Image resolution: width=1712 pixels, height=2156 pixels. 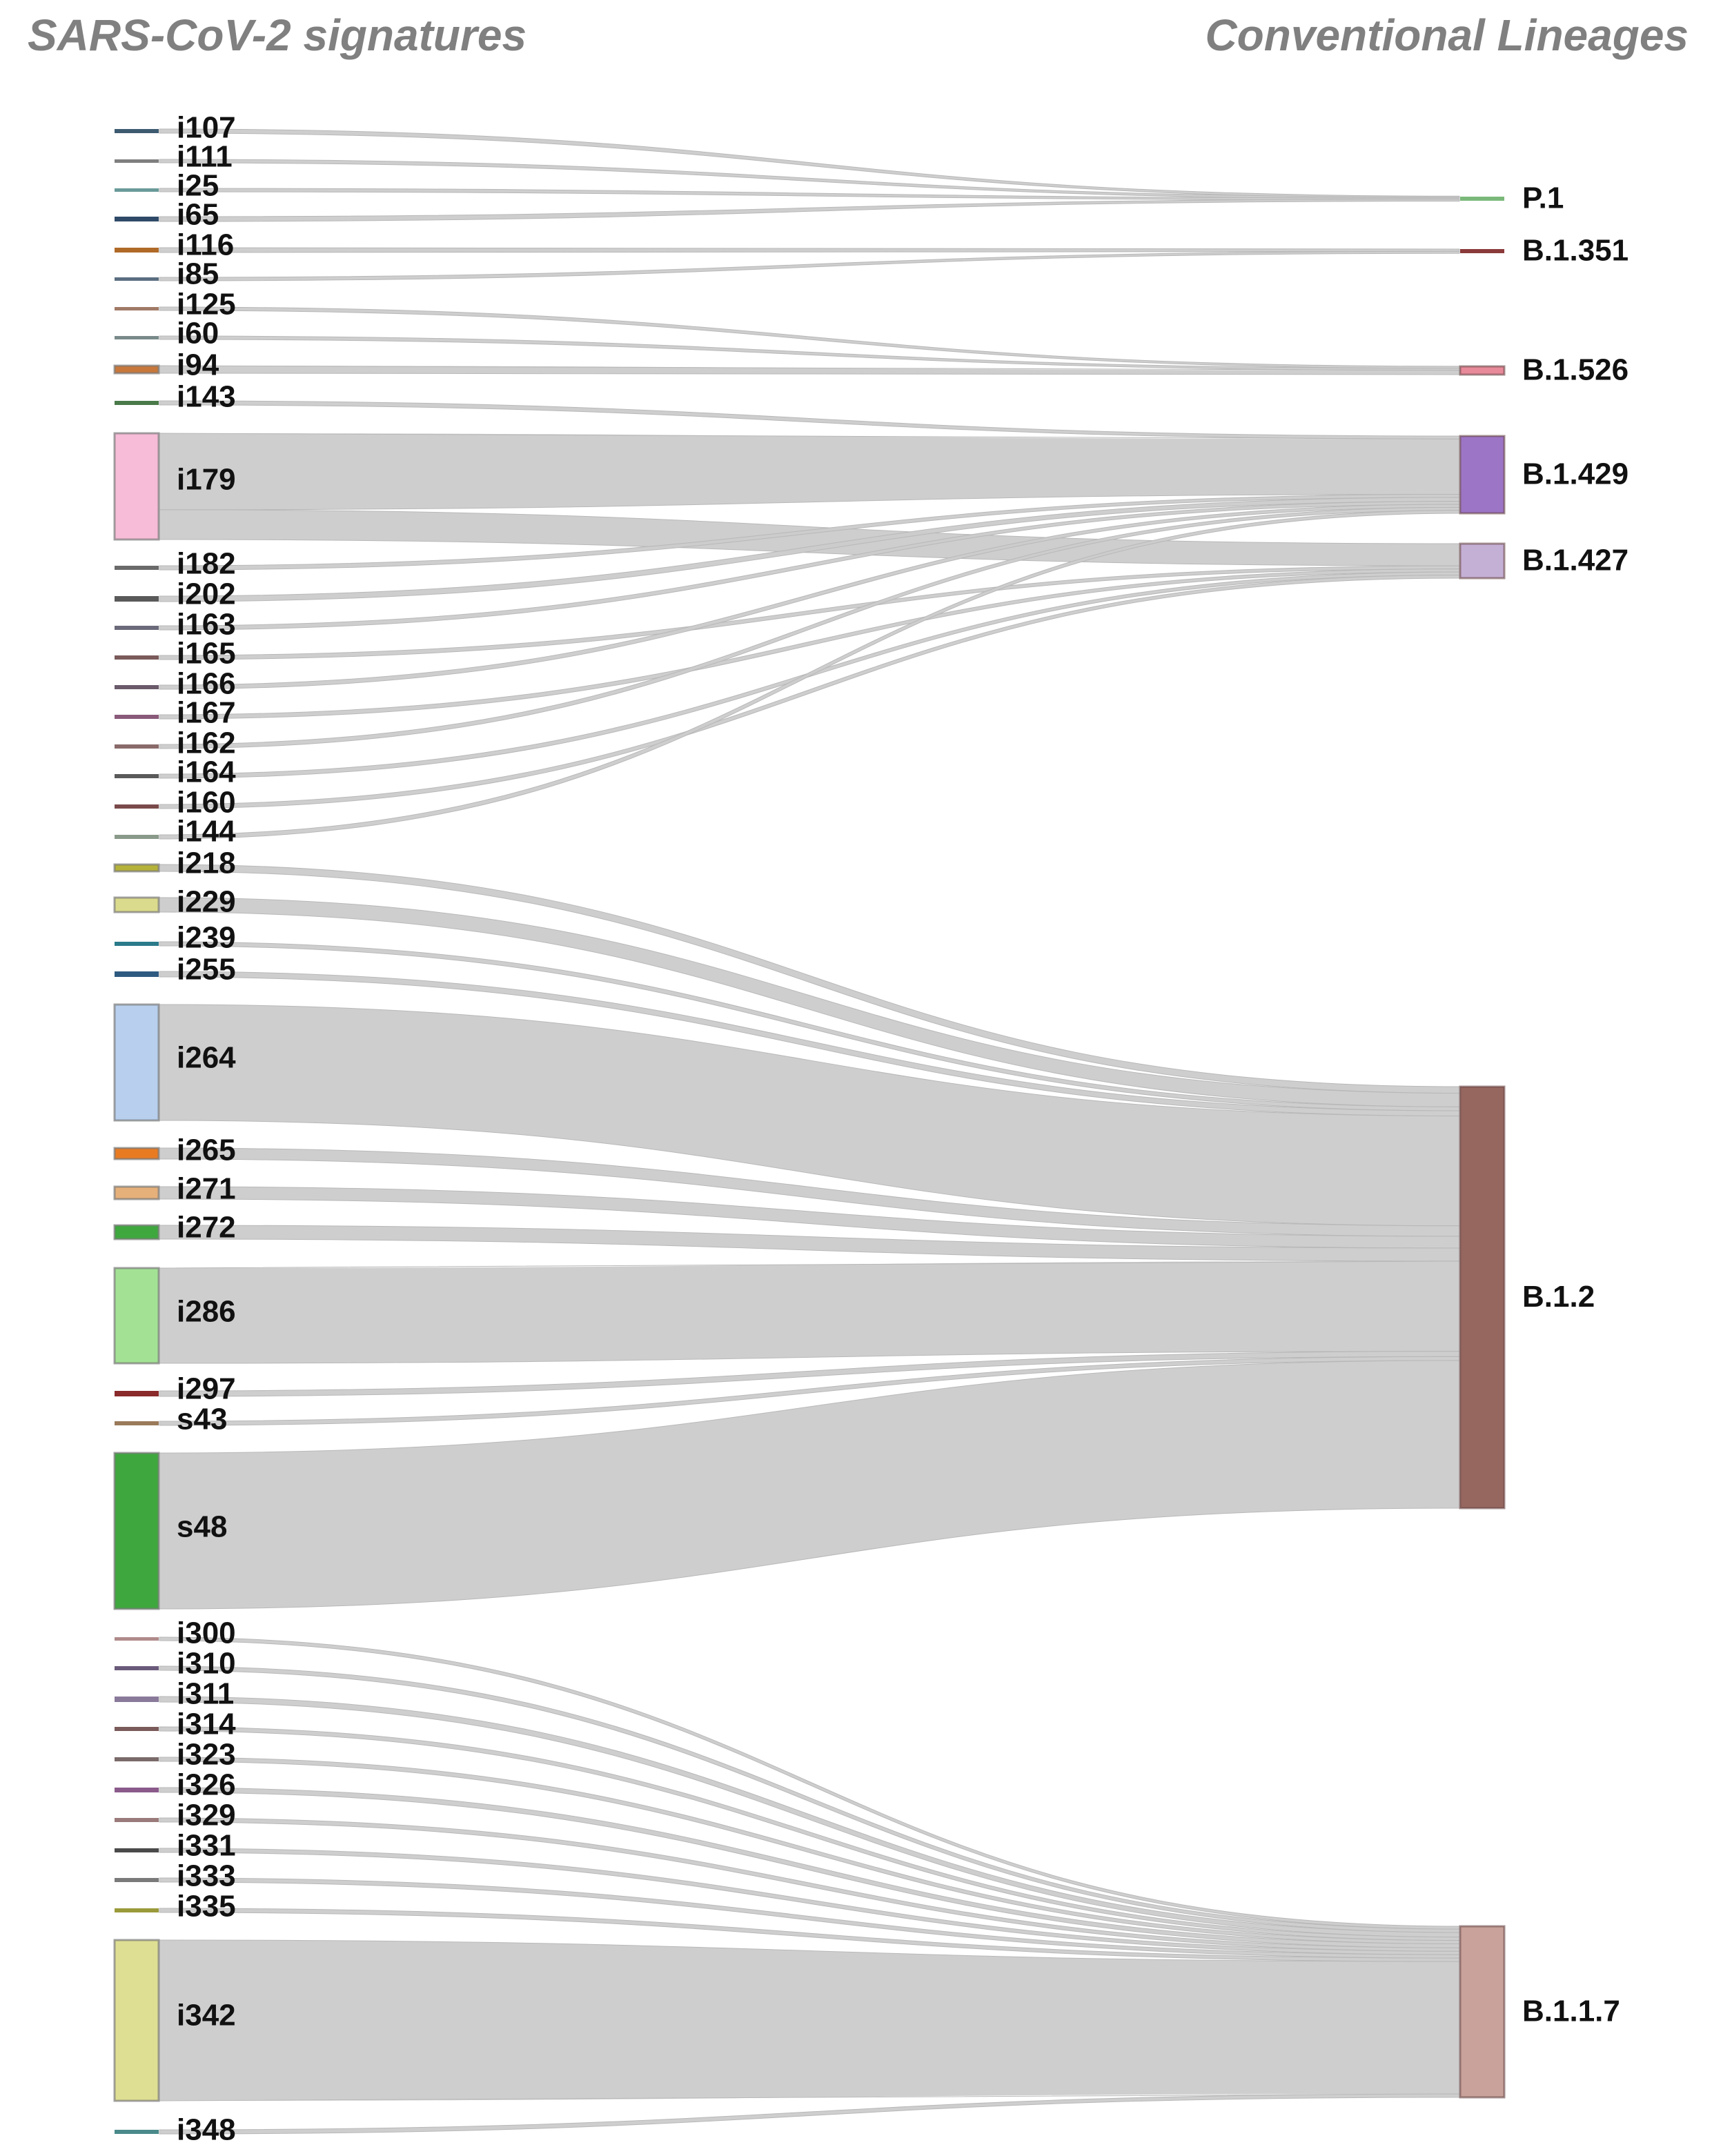 I want to click on source-label: i265, so click(x=206, y=1150).